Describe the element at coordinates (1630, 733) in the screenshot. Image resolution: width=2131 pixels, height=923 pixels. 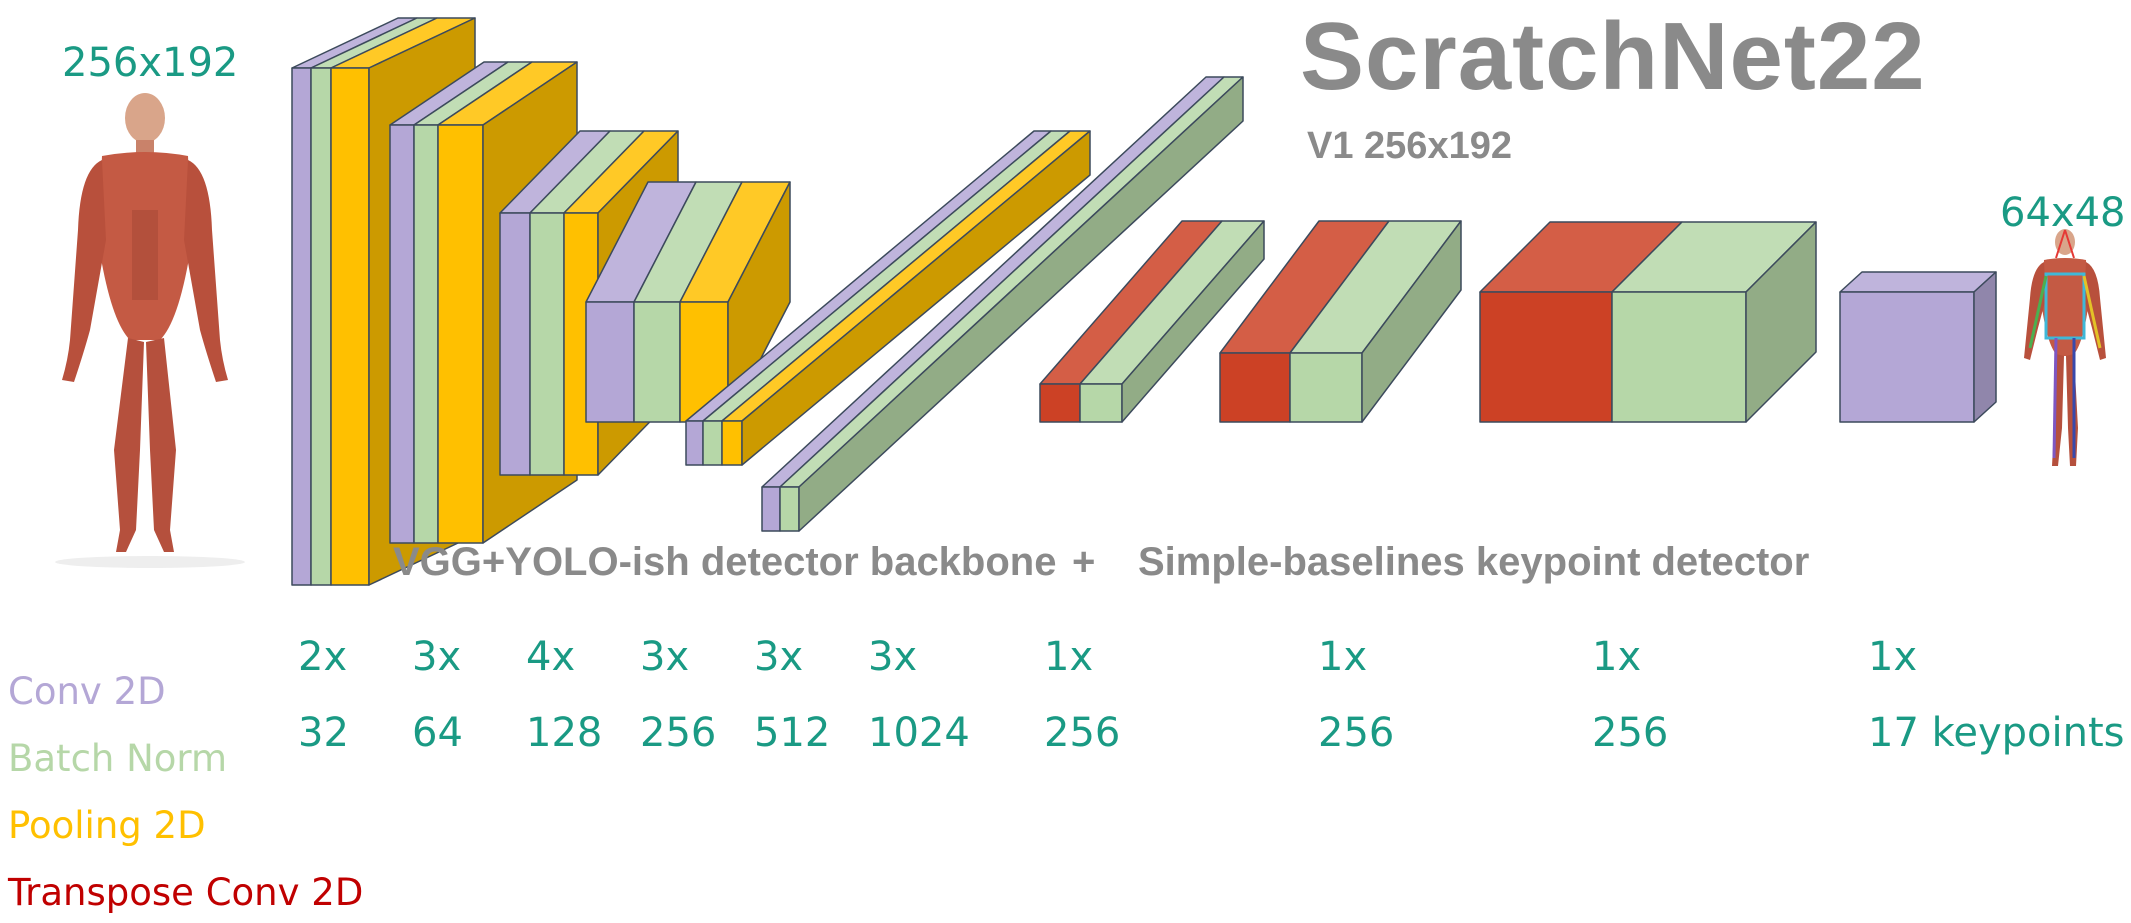
I see `stage-channels-9: 256` at that location.